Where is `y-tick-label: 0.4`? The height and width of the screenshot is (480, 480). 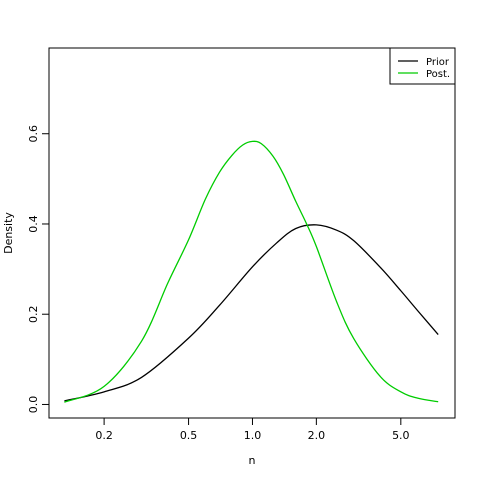
y-tick-label: 0.4 is located at coordinates (33, 224).